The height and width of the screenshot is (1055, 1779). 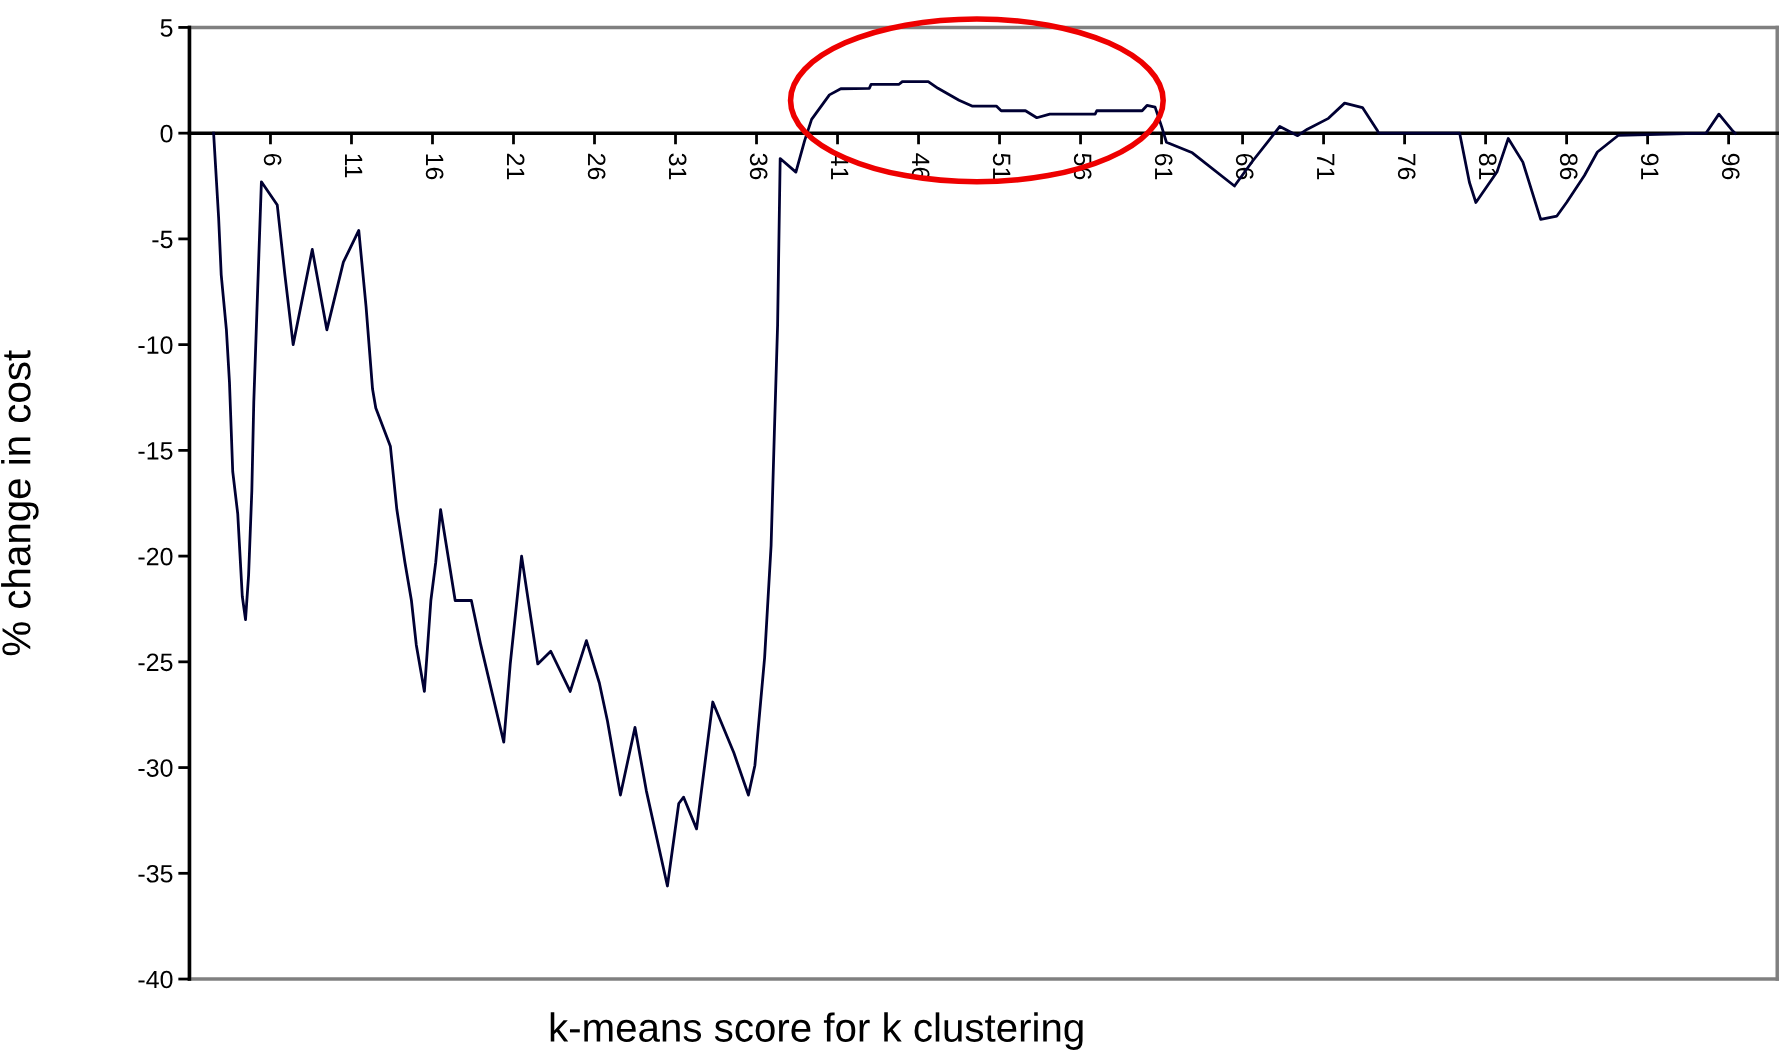 I want to click on y-tick-label: -5, so click(x=162, y=239).